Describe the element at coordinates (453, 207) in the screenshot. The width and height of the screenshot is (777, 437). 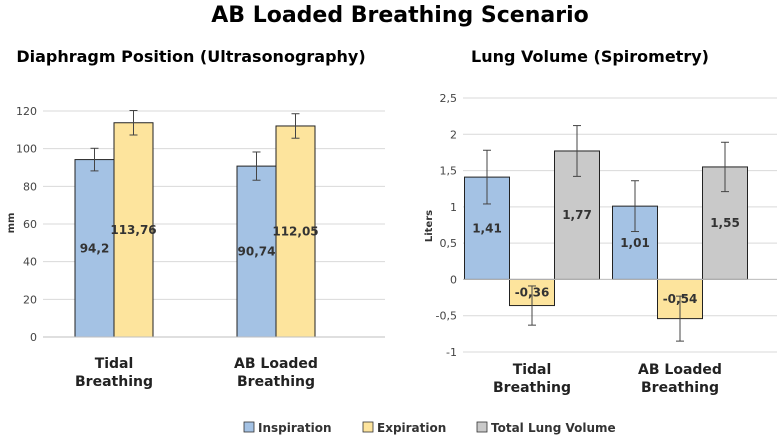
I see `y-tick-label: 1` at that location.